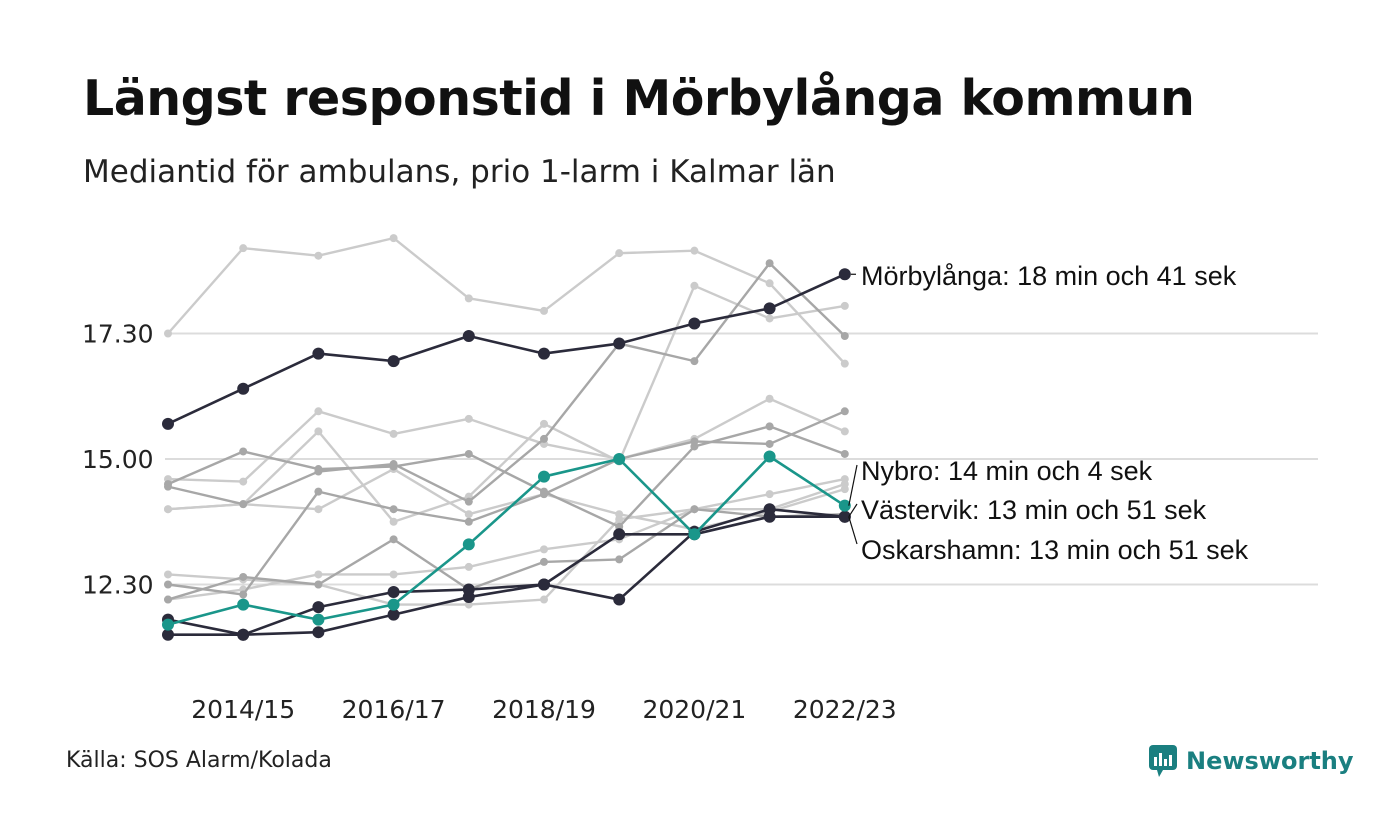 This screenshot has width=1400, height=840. What do you see at coordinates (394, 709) in the screenshot?
I see `x-tick-label: 2016/17` at bounding box center [394, 709].